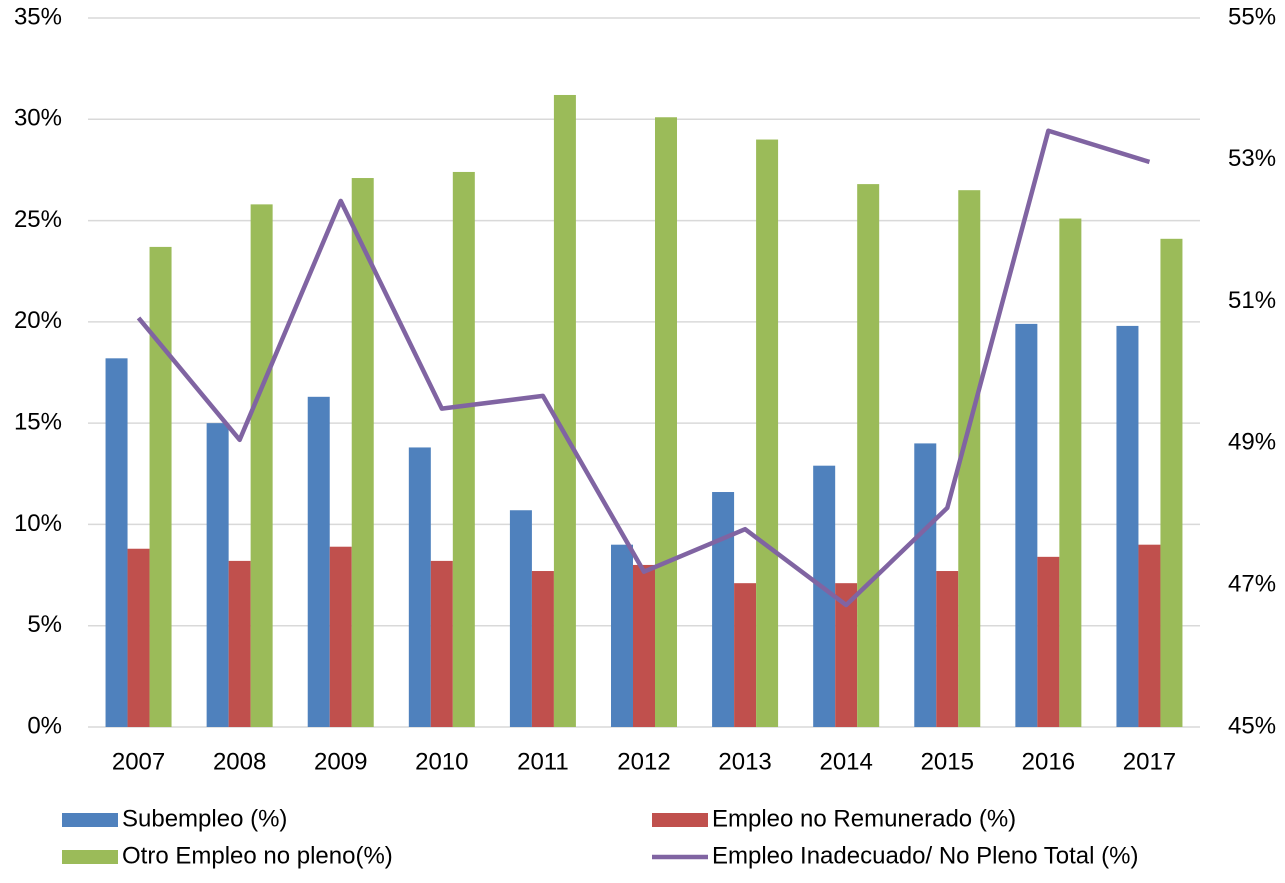 The image size is (1285, 883). Describe the element at coordinates (864, 818) in the screenshot. I see `legend-label: Empleo no Remunerado (%)` at that location.